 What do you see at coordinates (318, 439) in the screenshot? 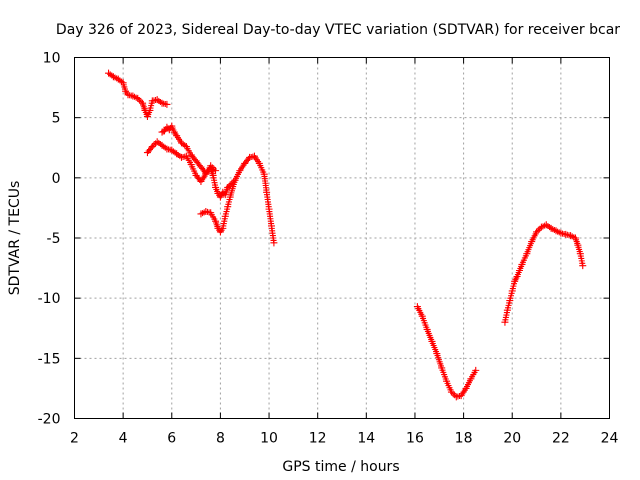
I see `x-tick-label: 12` at bounding box center [318, 439].